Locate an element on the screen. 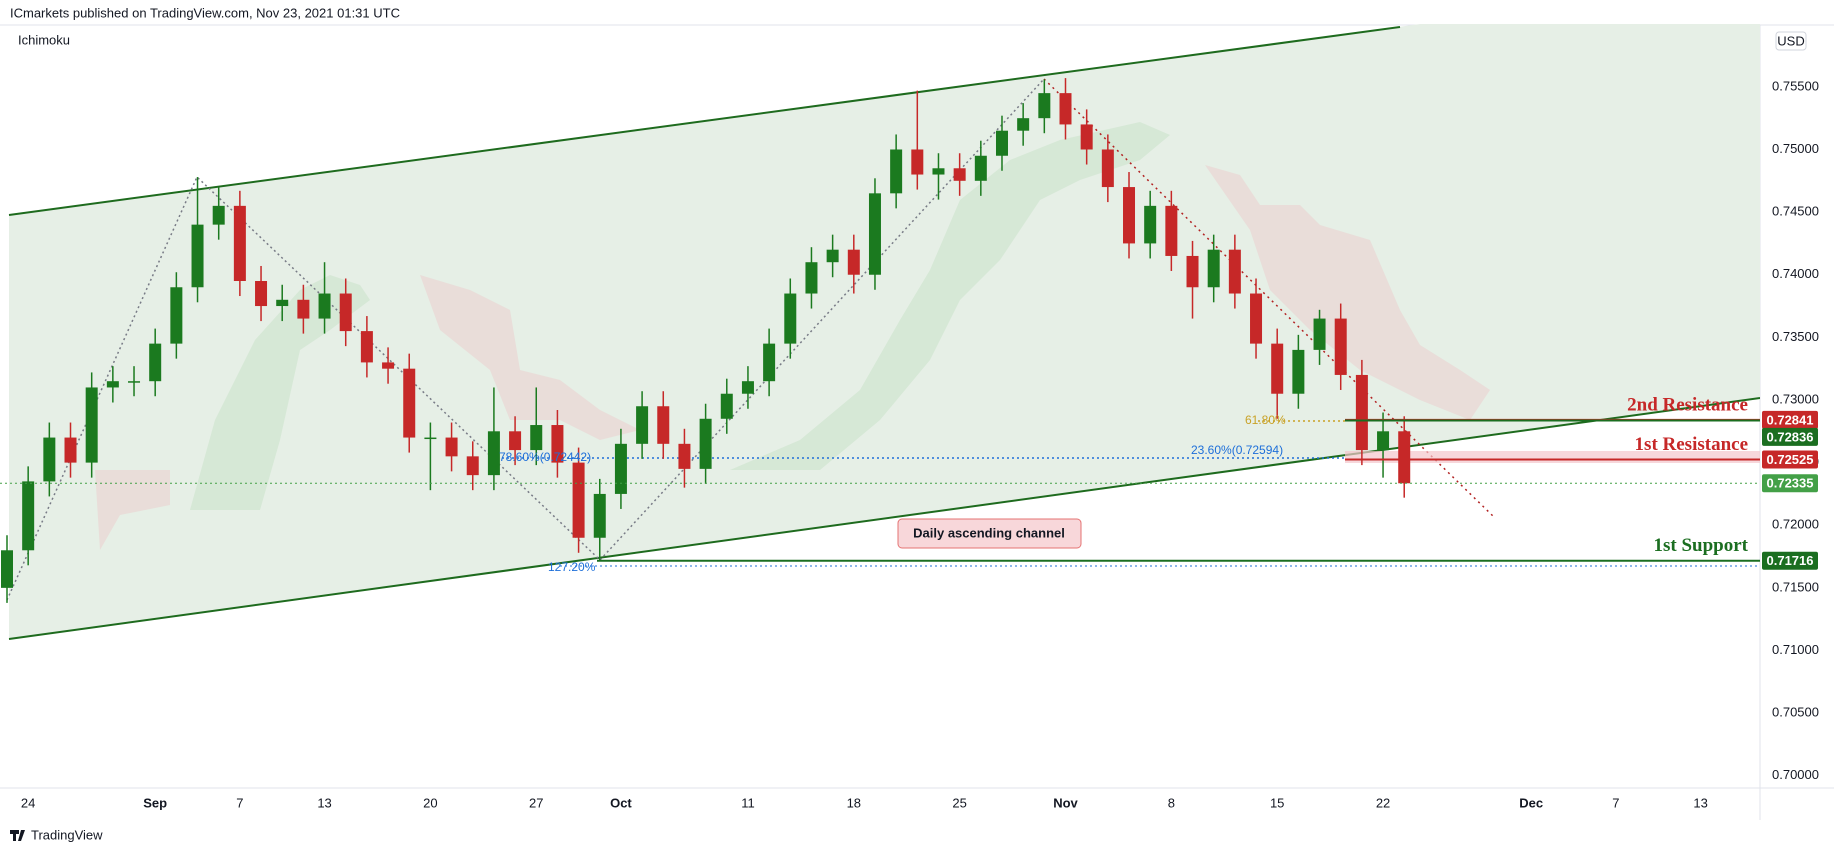 The image size is (1834, 853). y-tick-label: 0.74500 is located at coordinates (1795, 211).